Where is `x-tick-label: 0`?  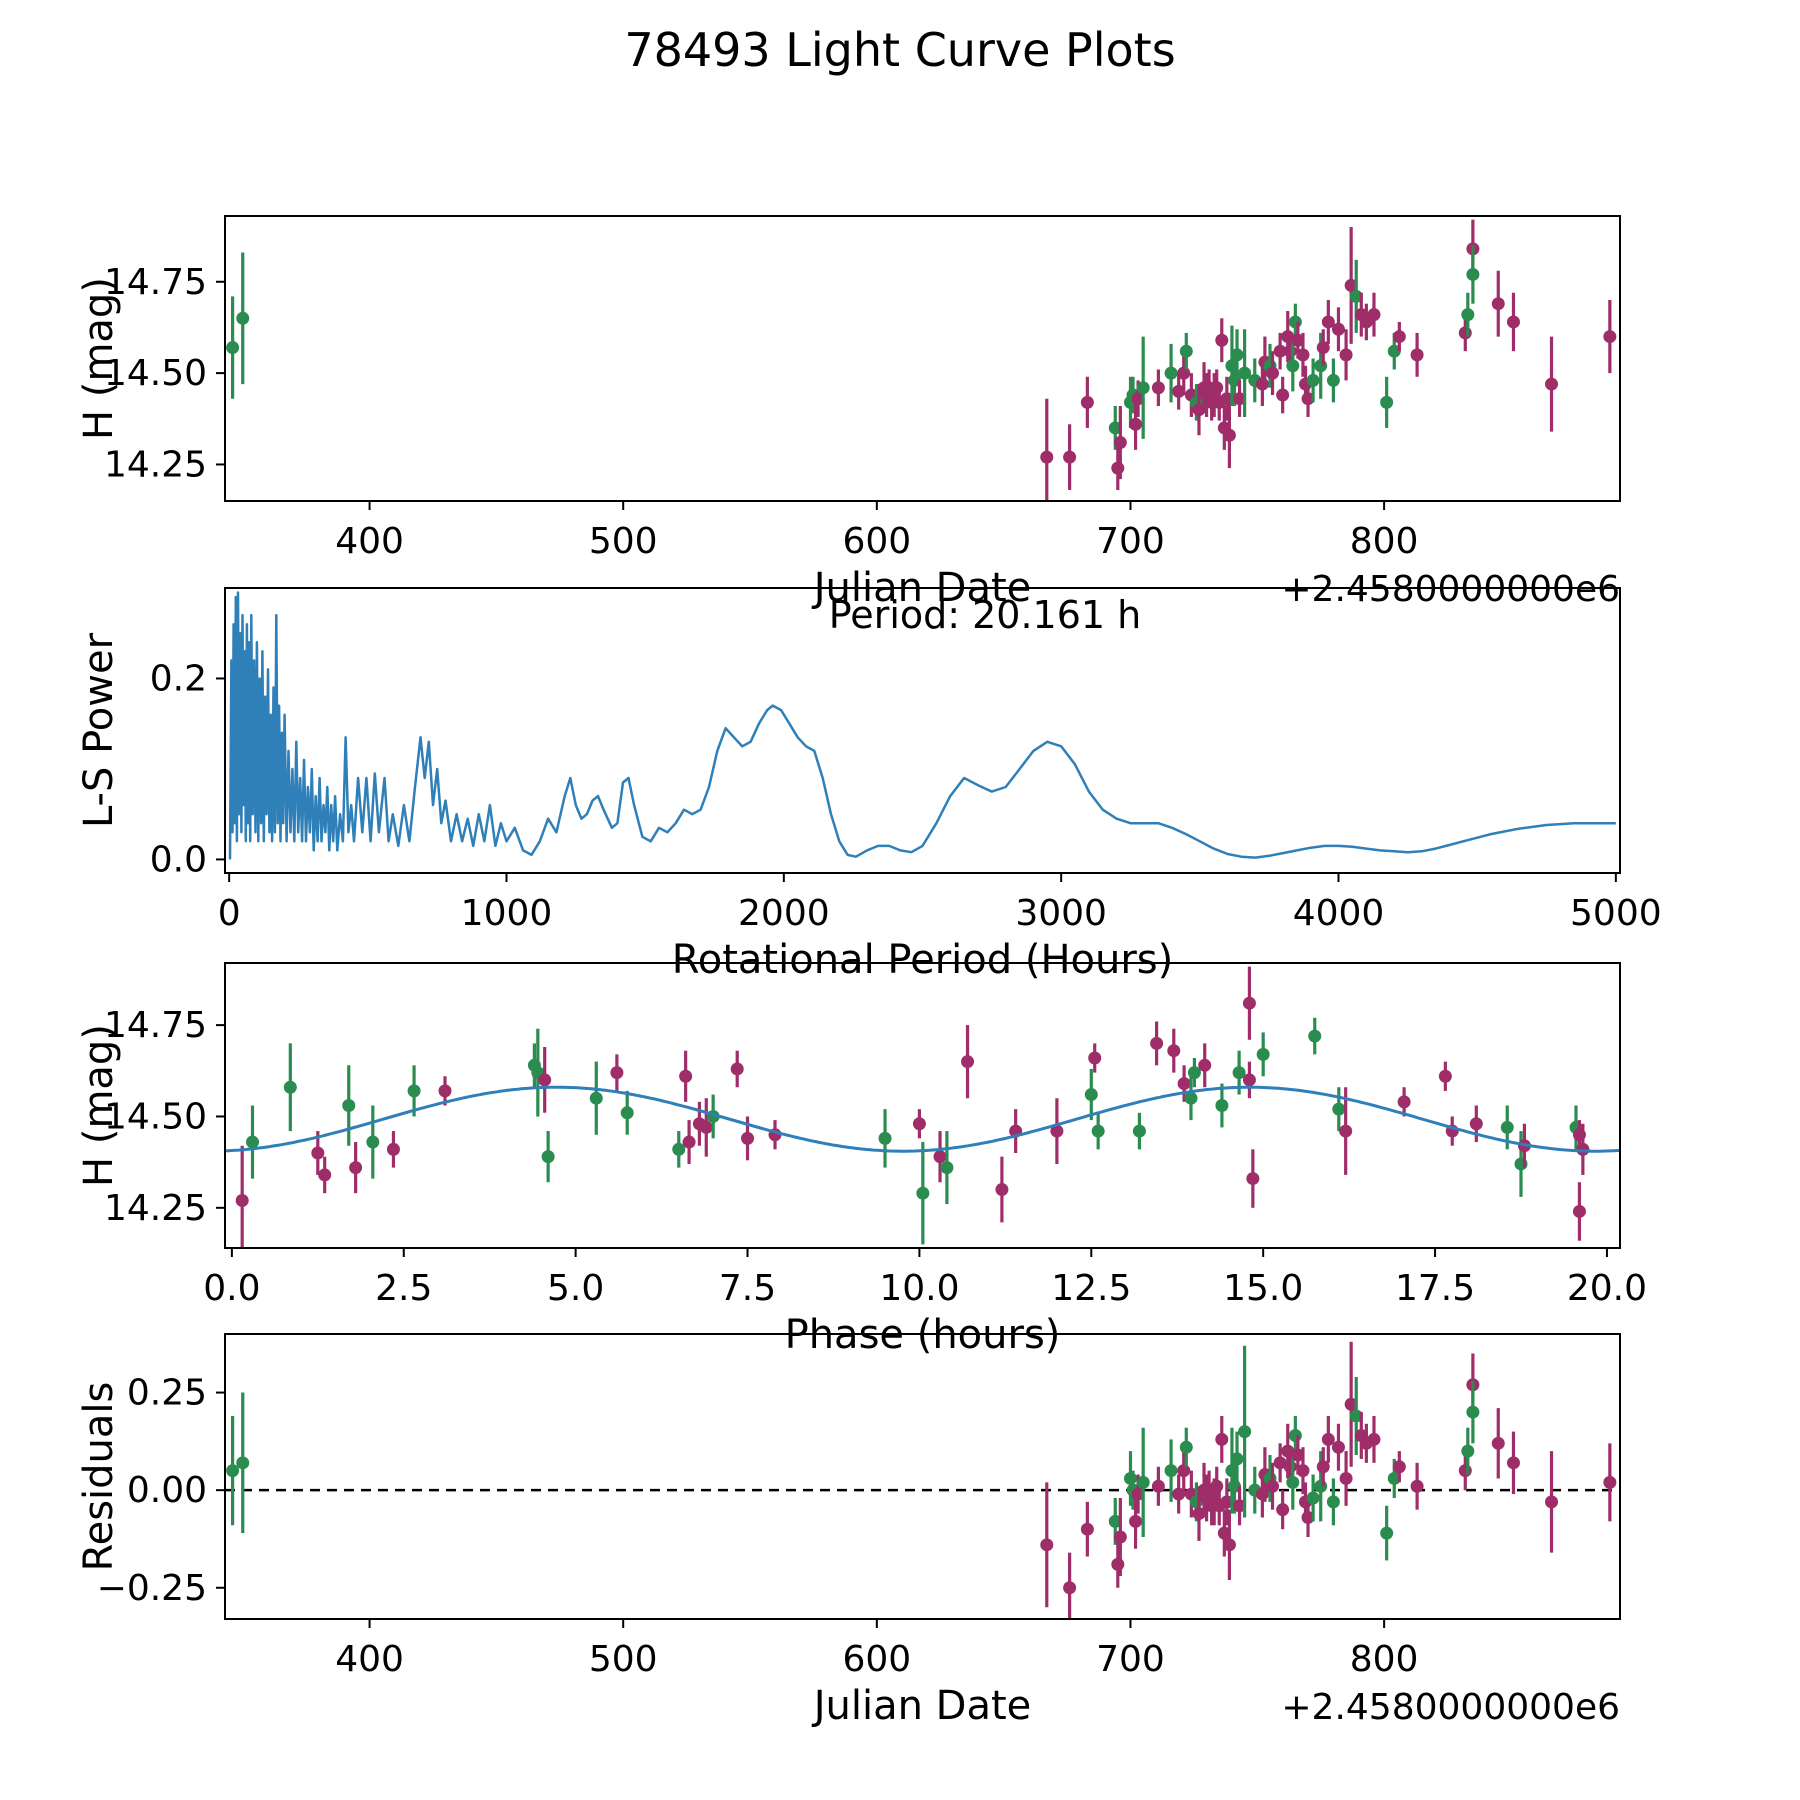
x-tick-label: 0 is located at coordinates (229, 913).